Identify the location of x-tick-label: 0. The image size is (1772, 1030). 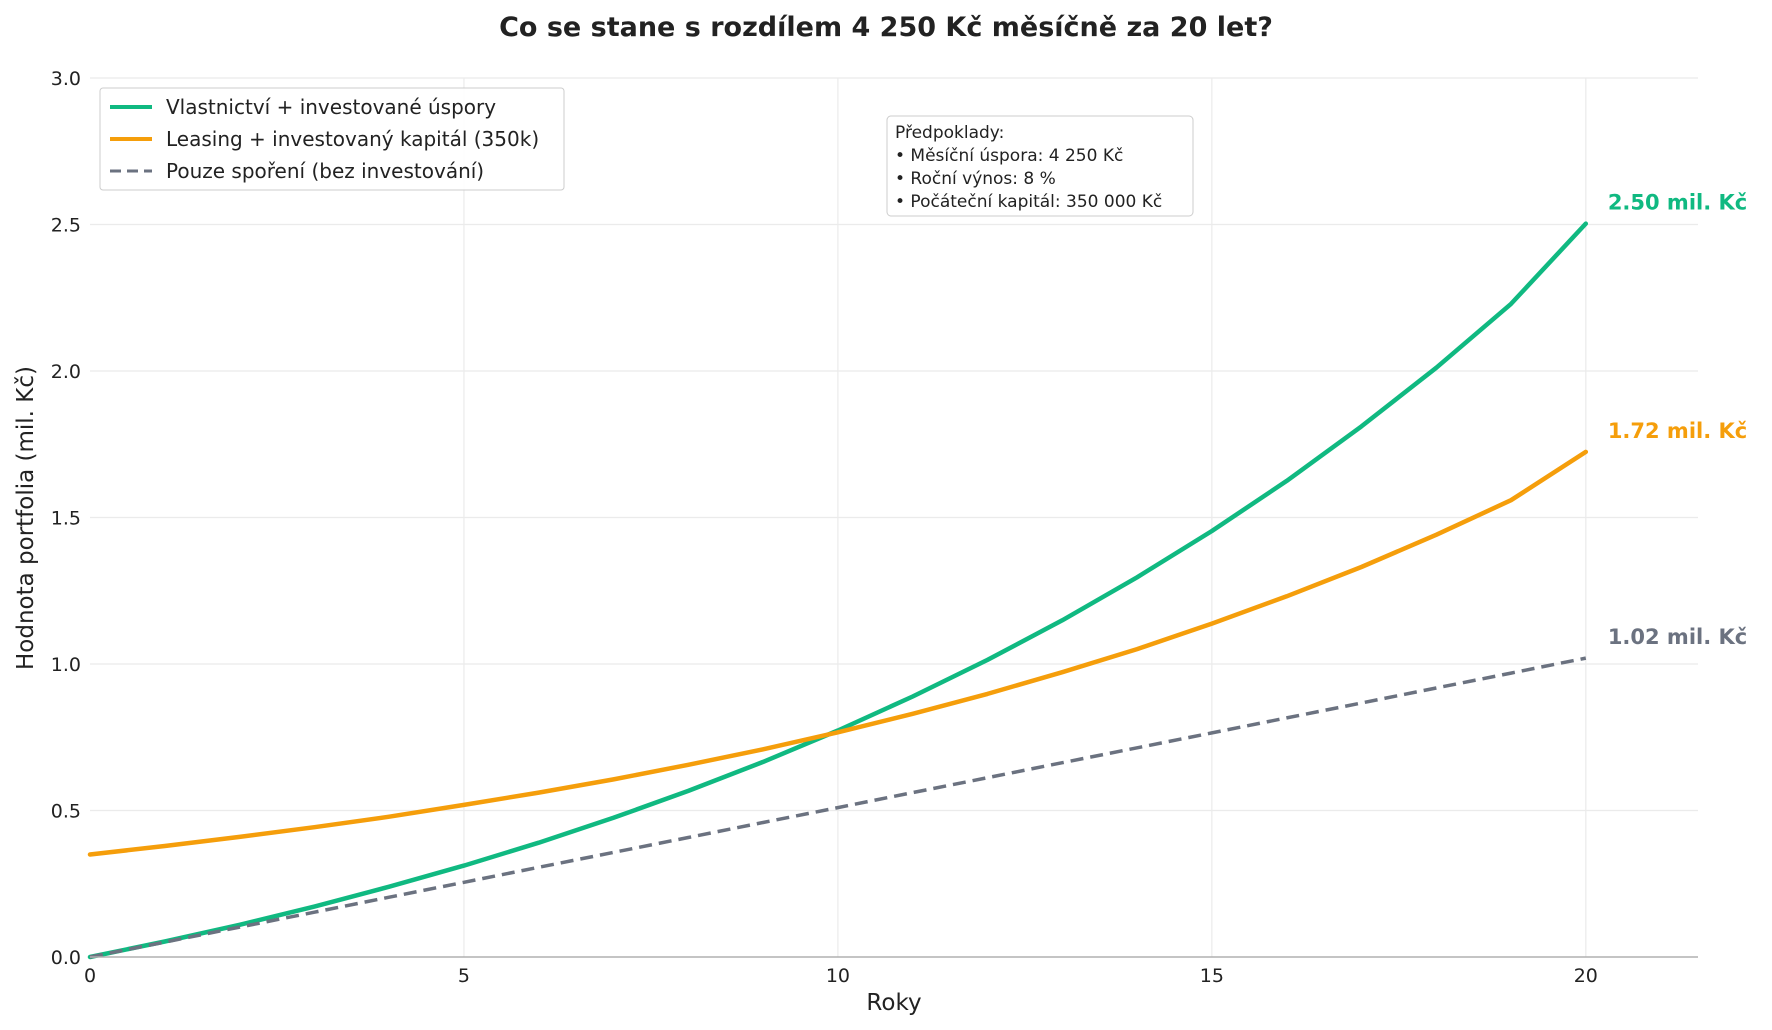
(90, 976).